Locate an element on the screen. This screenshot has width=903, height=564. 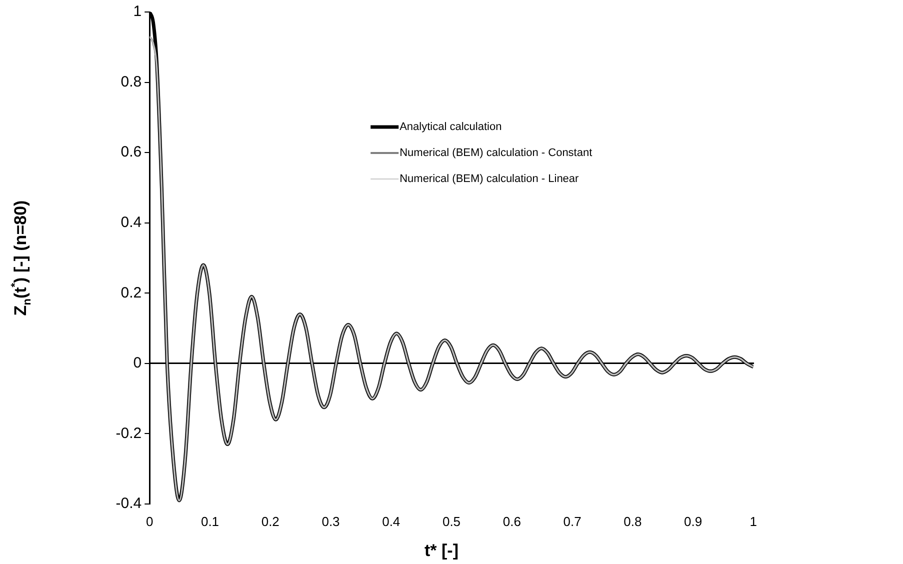
legend-label: Numerical (BEM) calculation - Constant is located at coordinates (496, 153).